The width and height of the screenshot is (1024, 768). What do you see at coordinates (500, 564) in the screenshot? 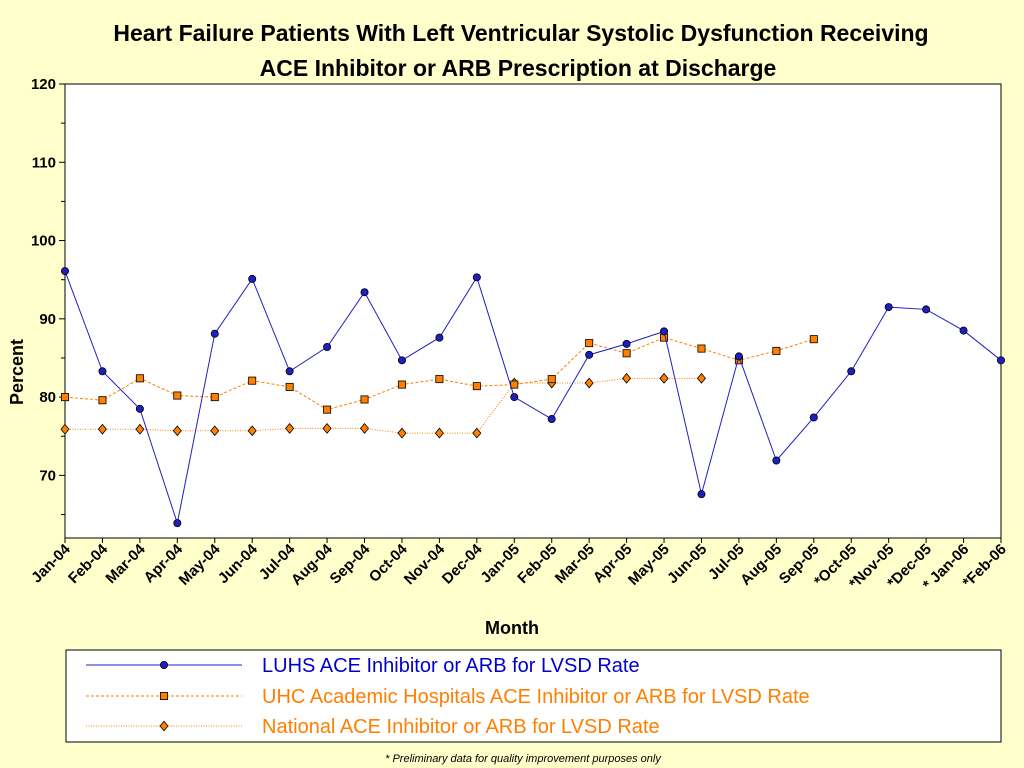
I see `x-tick-label: Jan-05` at bounding box center [500, 564].